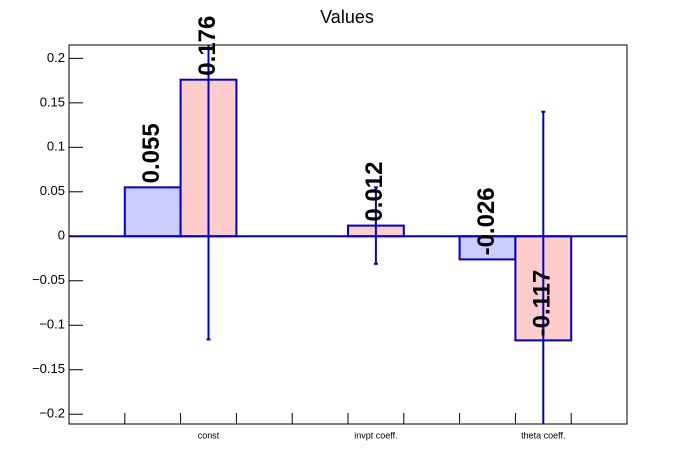 The image size is (696, 472). I want to click on y-tick-label: −0.15, so click(48, 368).